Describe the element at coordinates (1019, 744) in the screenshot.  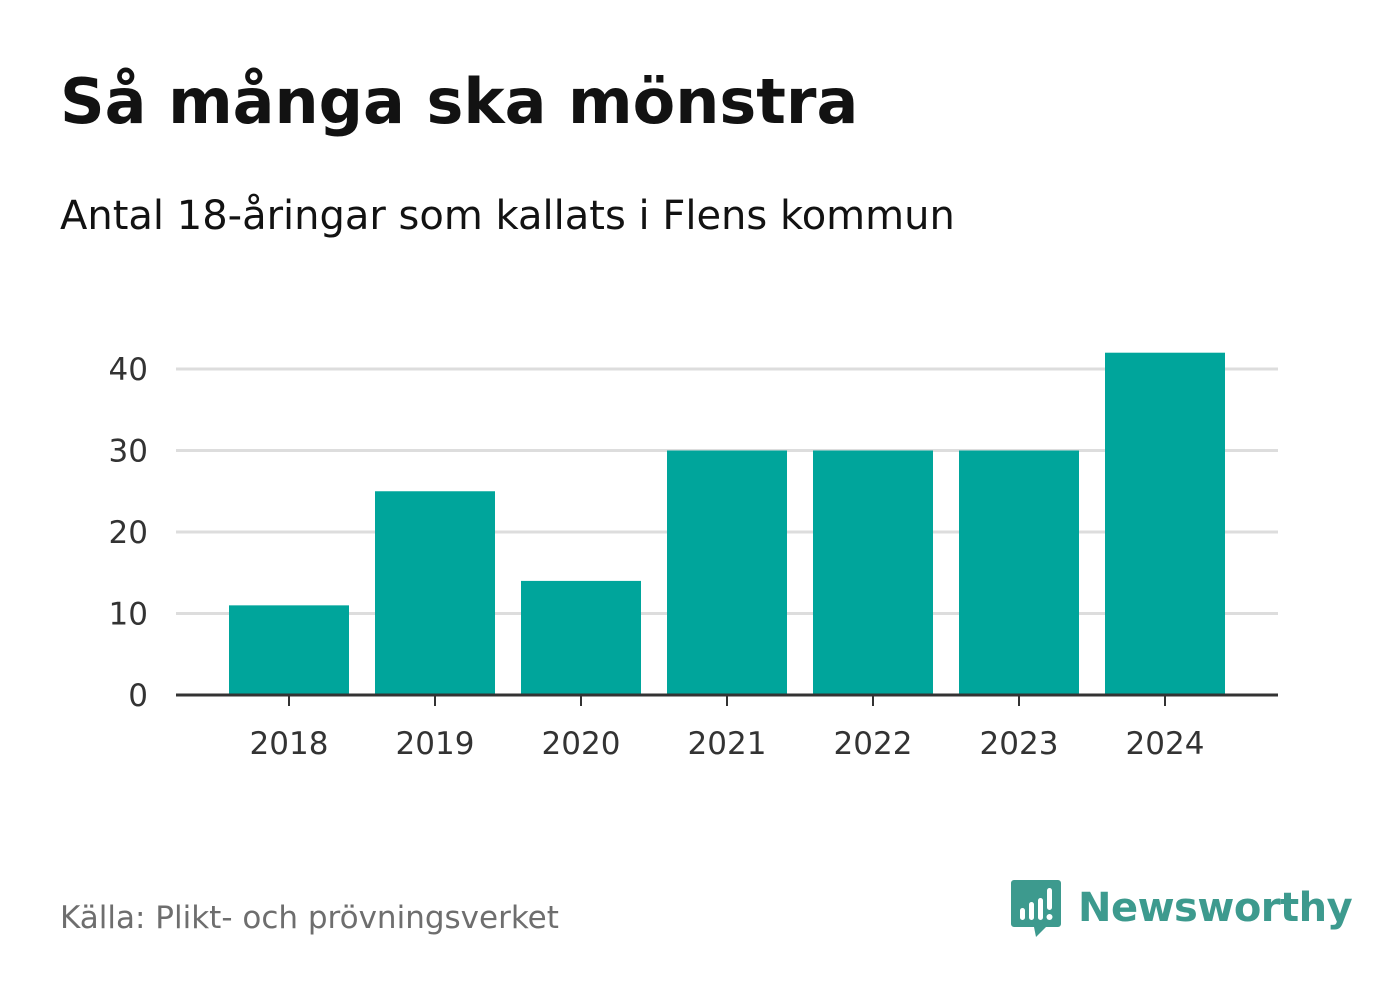
I see `x-tick-label: 2023` at that location.